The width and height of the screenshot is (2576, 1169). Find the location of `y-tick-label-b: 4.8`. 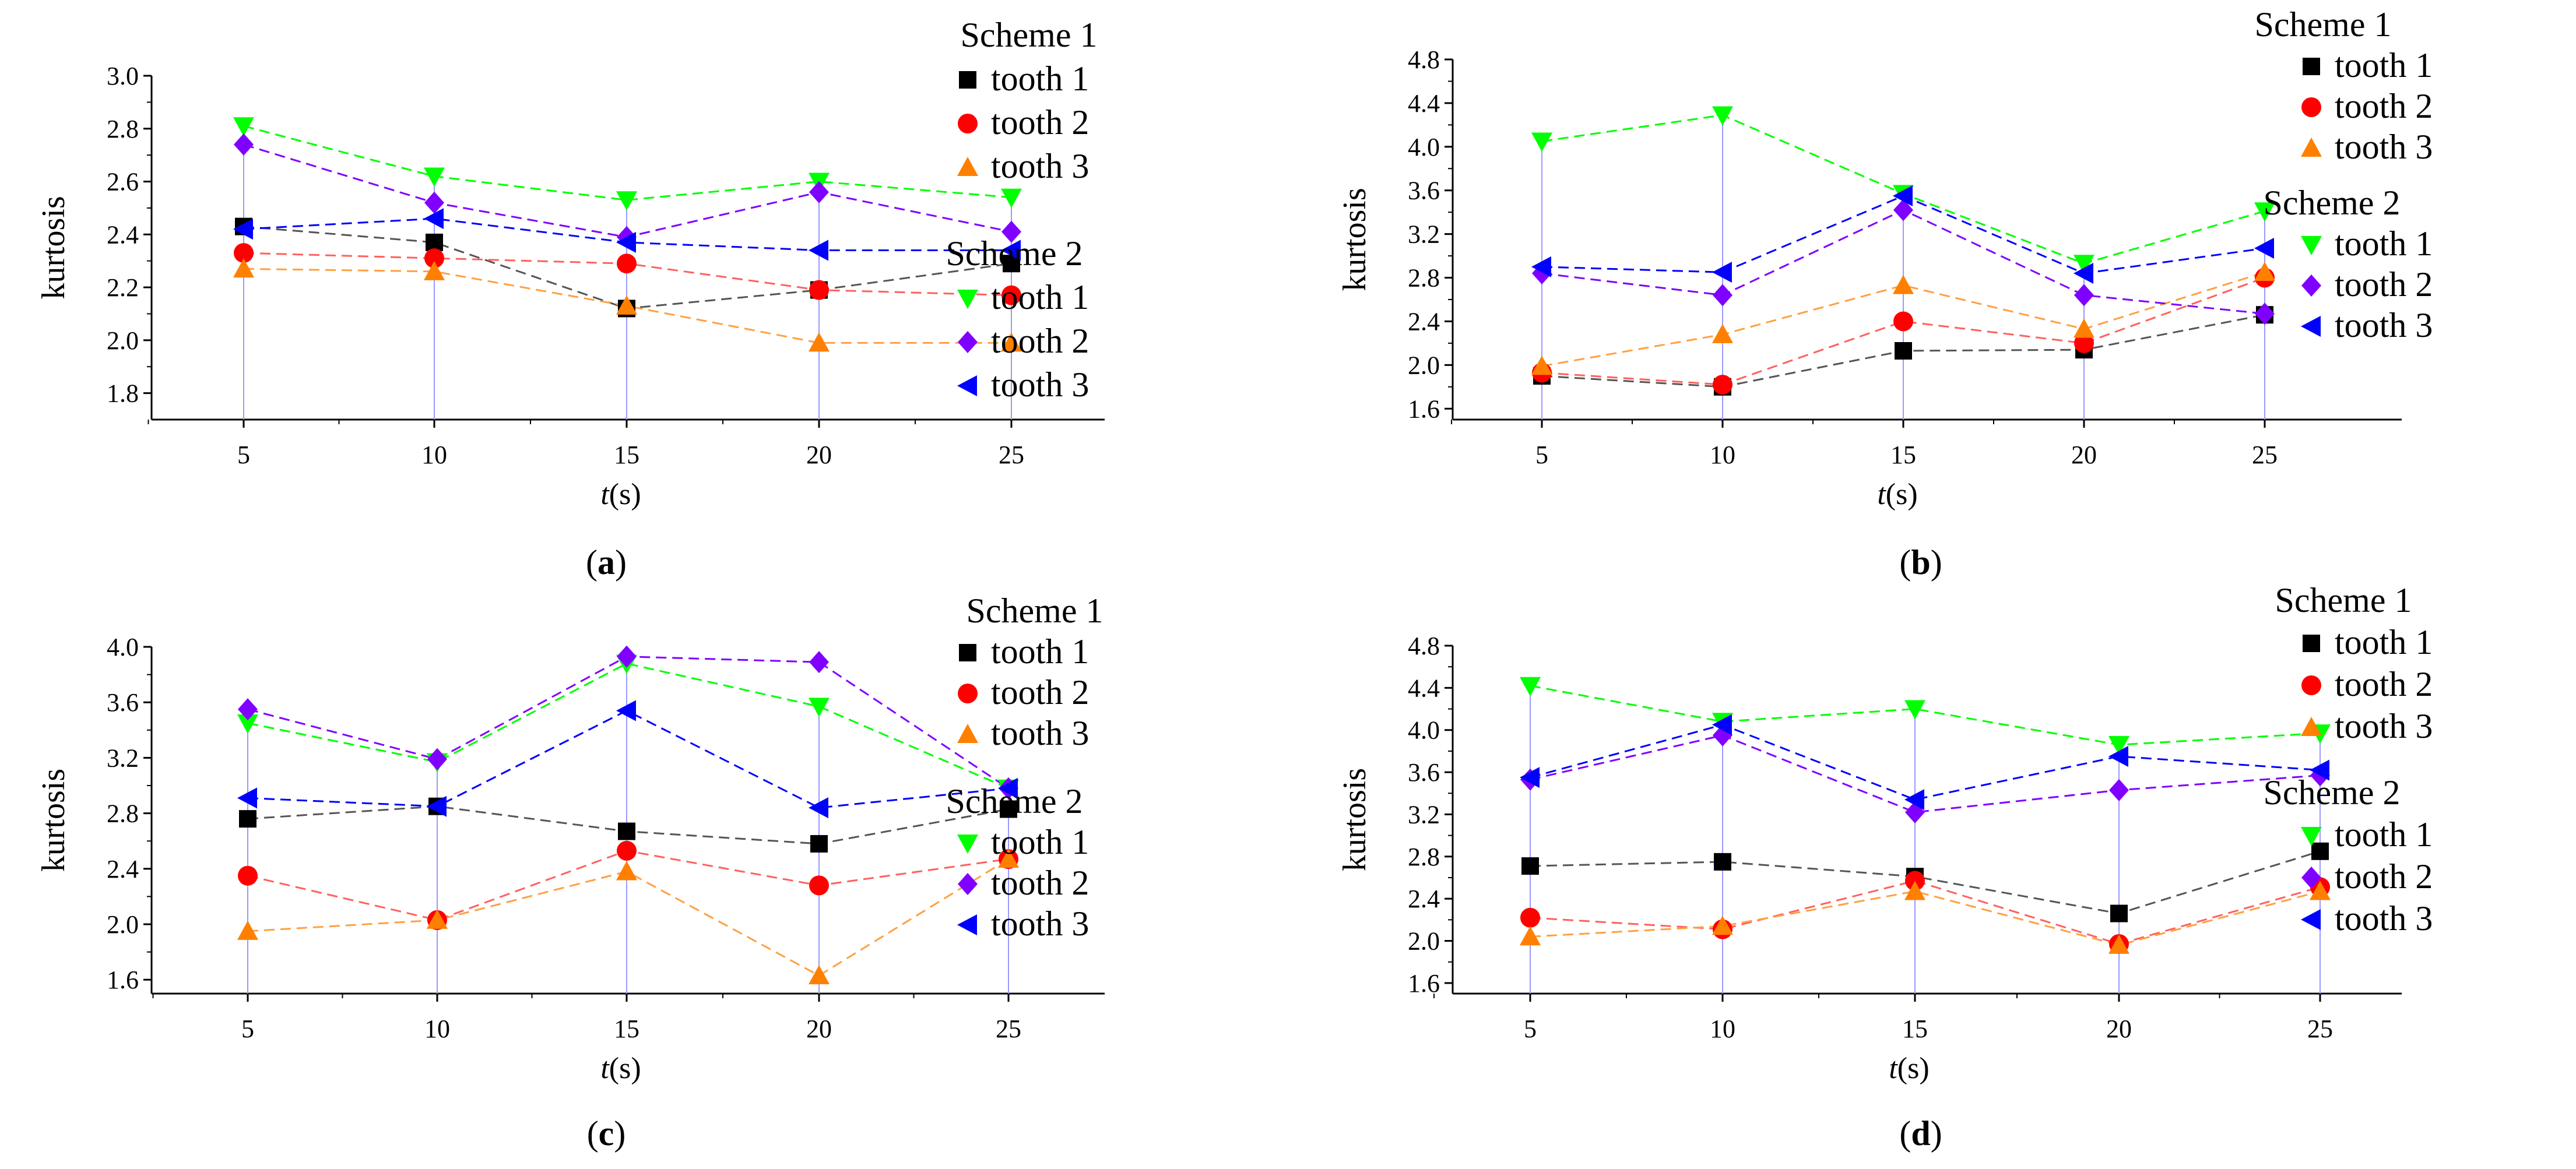

y-tick-label-b: 4.8 is located at coordinates (1424, 59).